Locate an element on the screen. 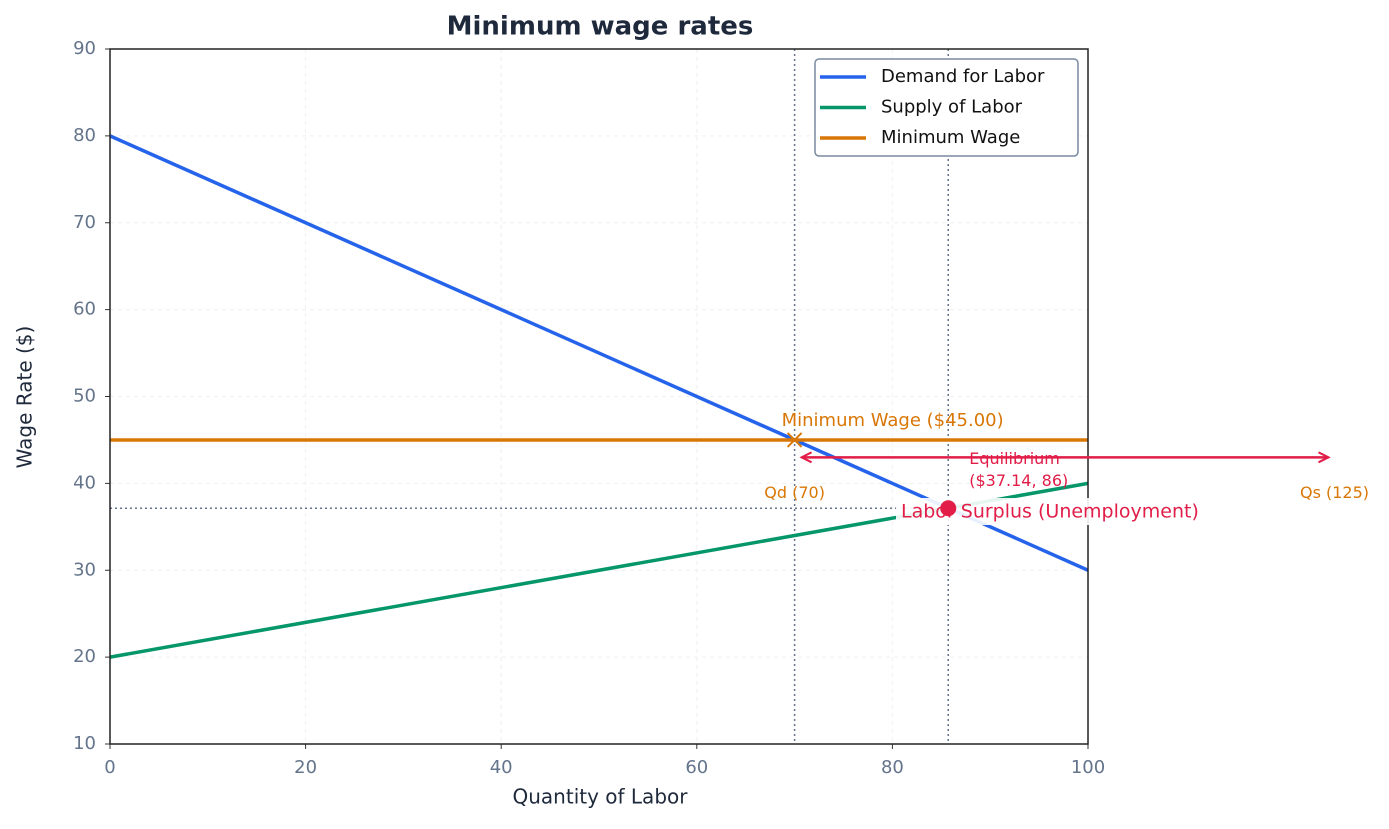  y-tick-label: 60 is located at coordinates (84, 309).